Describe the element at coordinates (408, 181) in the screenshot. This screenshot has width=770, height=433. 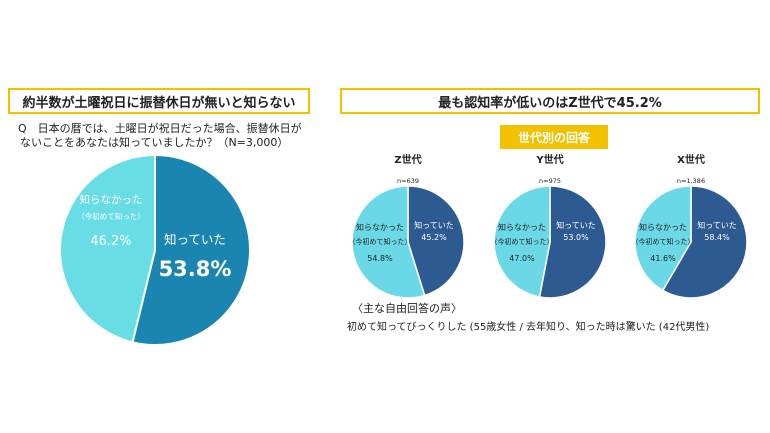
I see `pie1-n: n=639` at that location.